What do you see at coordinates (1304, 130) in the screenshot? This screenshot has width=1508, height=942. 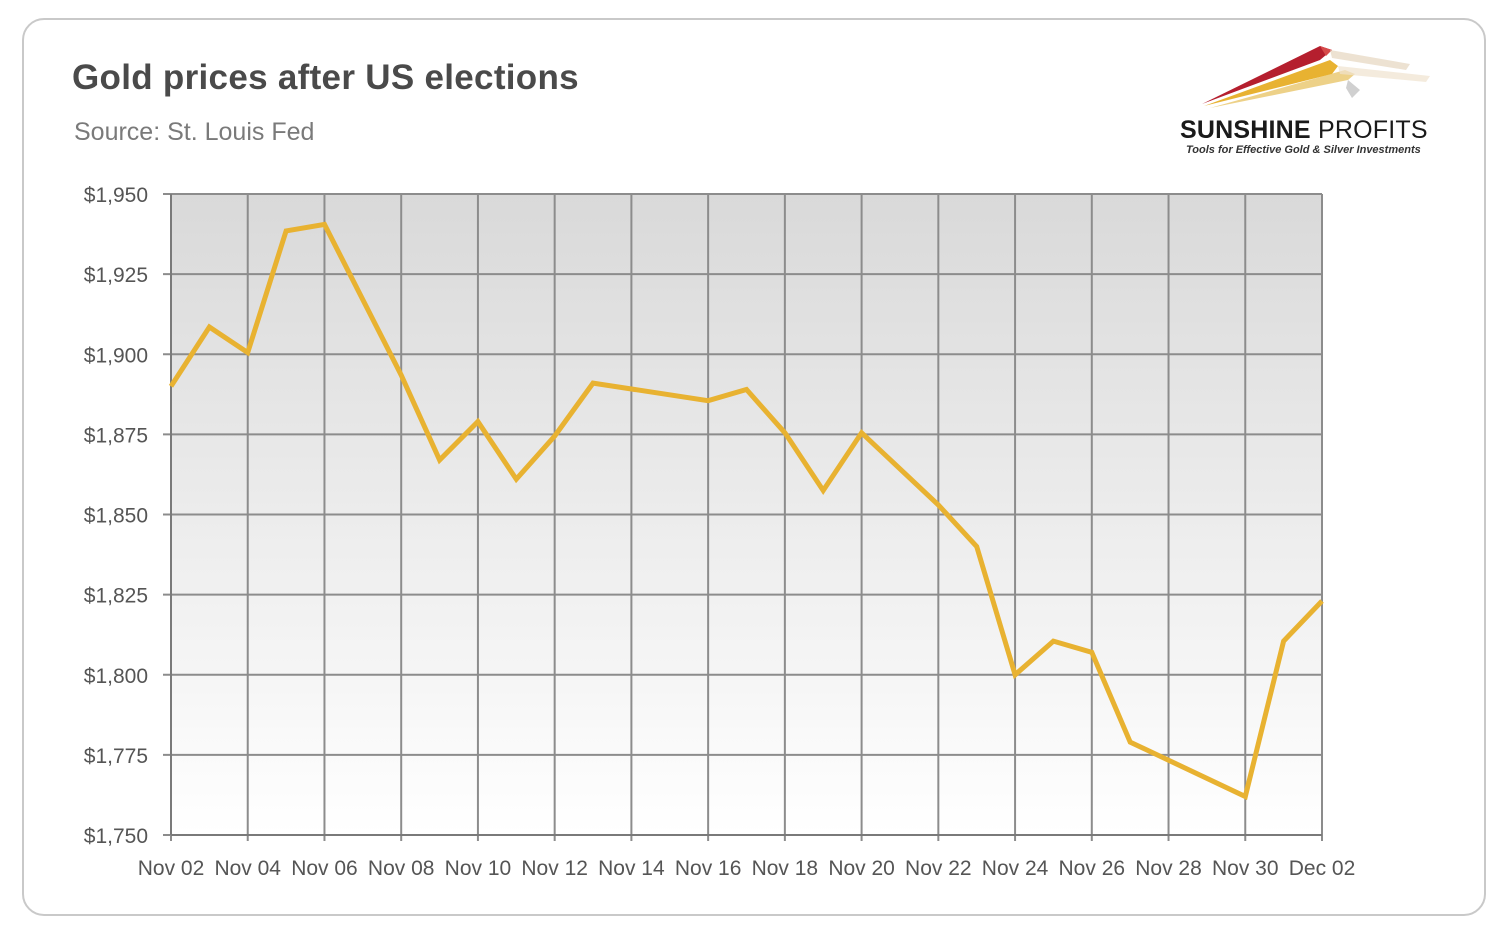 I see `logo-name: SUNSHINE PROFITS` at bounding box center [1304, 130].